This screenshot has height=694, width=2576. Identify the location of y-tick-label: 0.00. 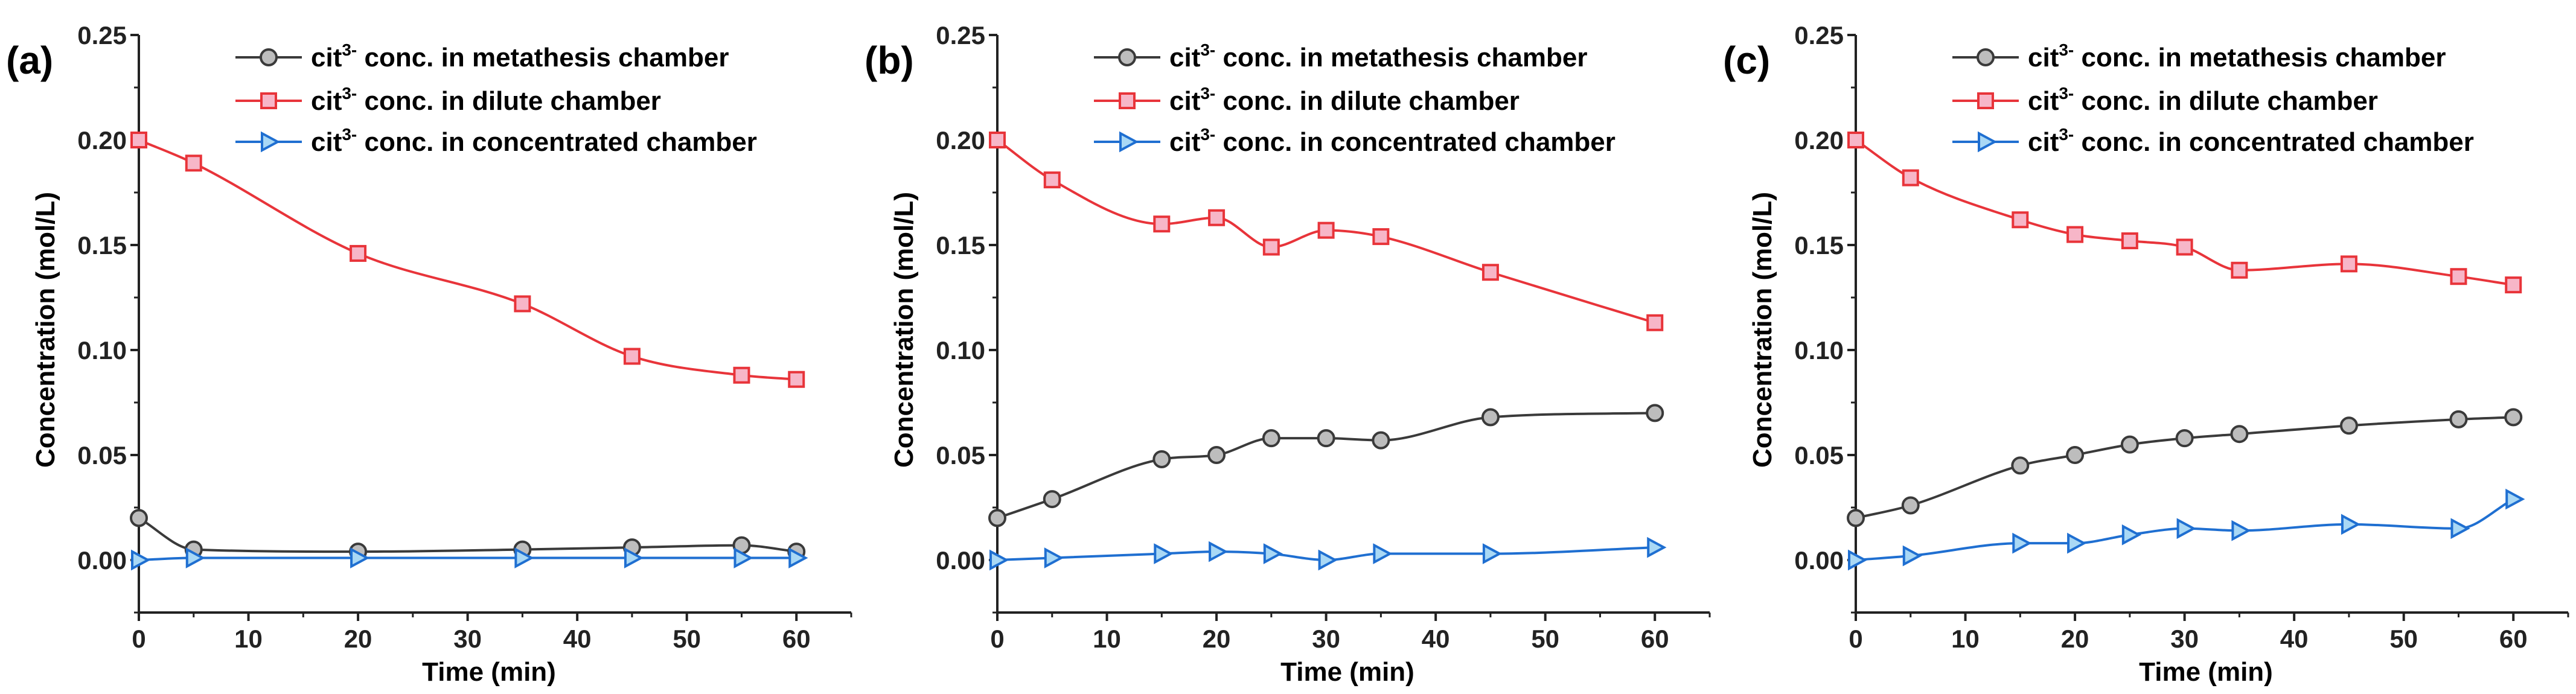
(961, 560).